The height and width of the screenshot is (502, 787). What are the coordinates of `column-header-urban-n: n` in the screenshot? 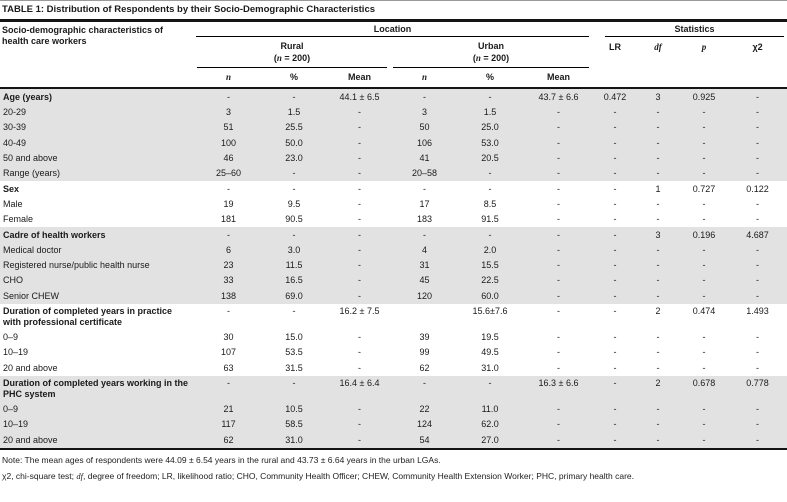 It's located at (424, 77).